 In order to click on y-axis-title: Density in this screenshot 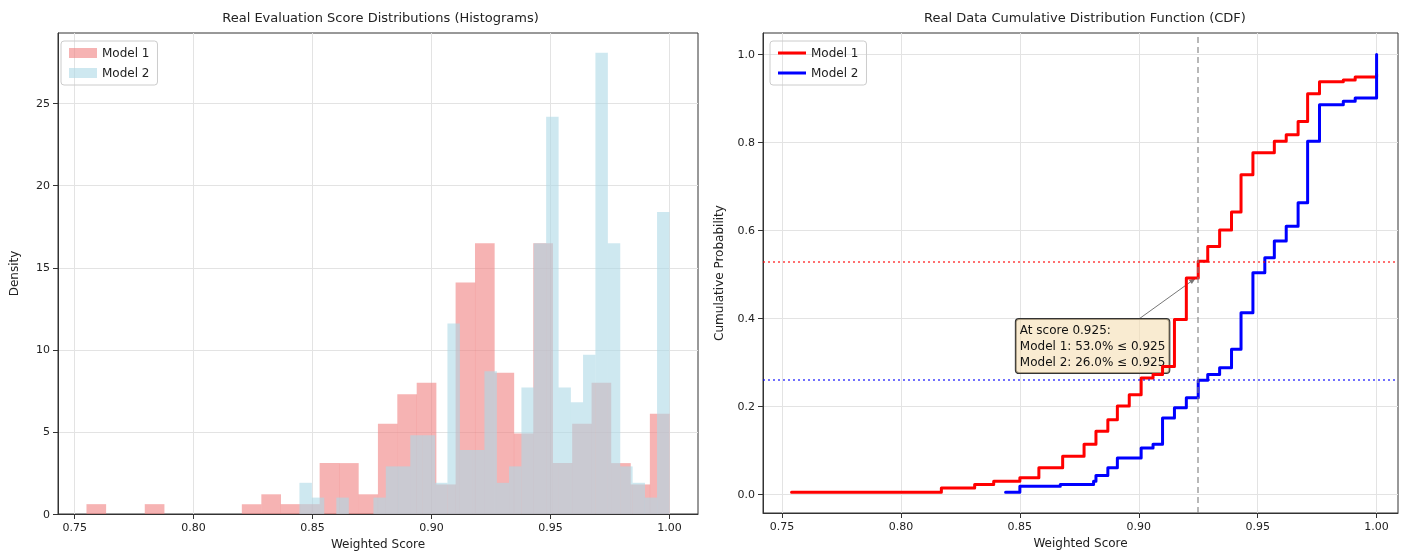, I will do `click(14, 273)`.